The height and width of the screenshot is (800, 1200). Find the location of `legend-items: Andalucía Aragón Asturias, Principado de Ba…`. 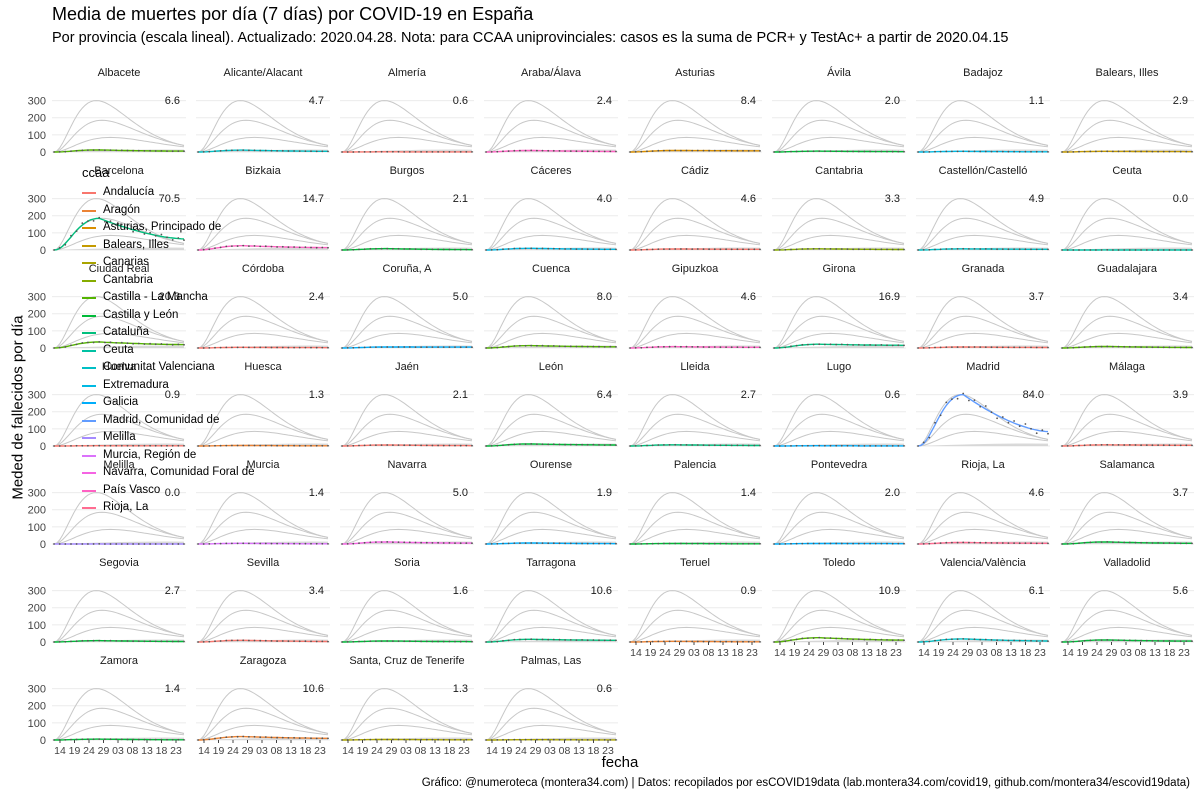

legend-items: Andalucía Aragón Asturias, Principado de Ba… is located at coordinates (167, 350).